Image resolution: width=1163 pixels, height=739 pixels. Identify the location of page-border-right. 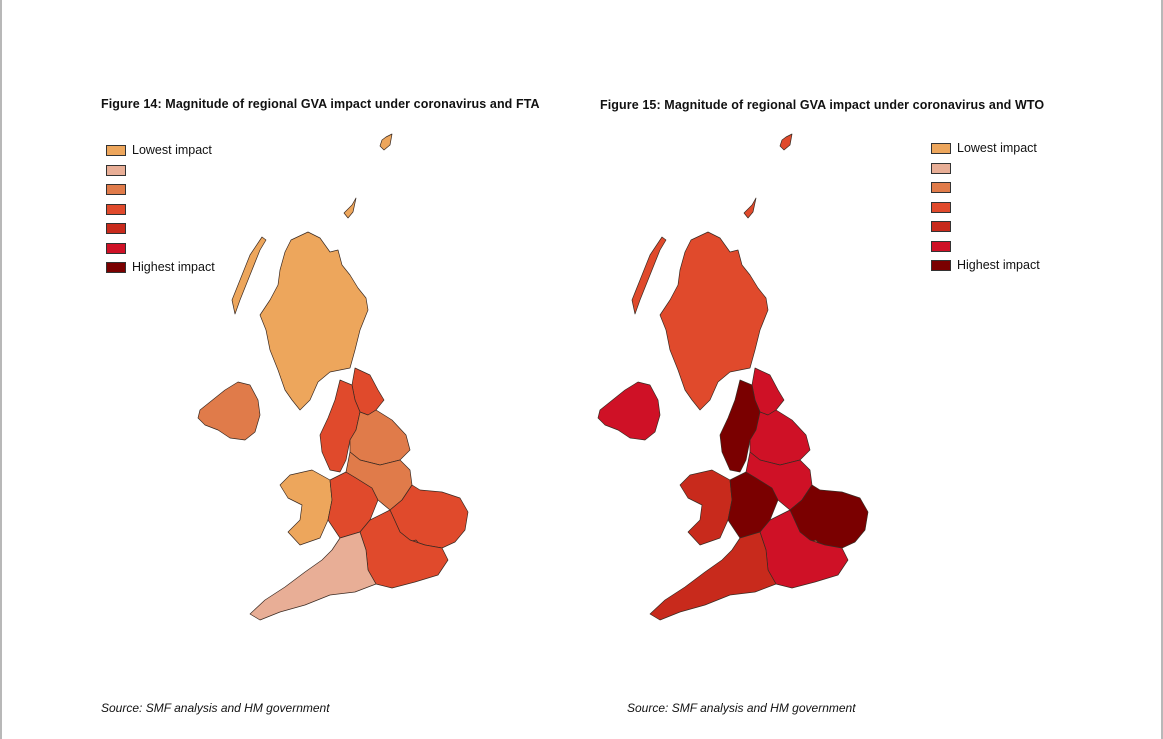
(1162, 369).